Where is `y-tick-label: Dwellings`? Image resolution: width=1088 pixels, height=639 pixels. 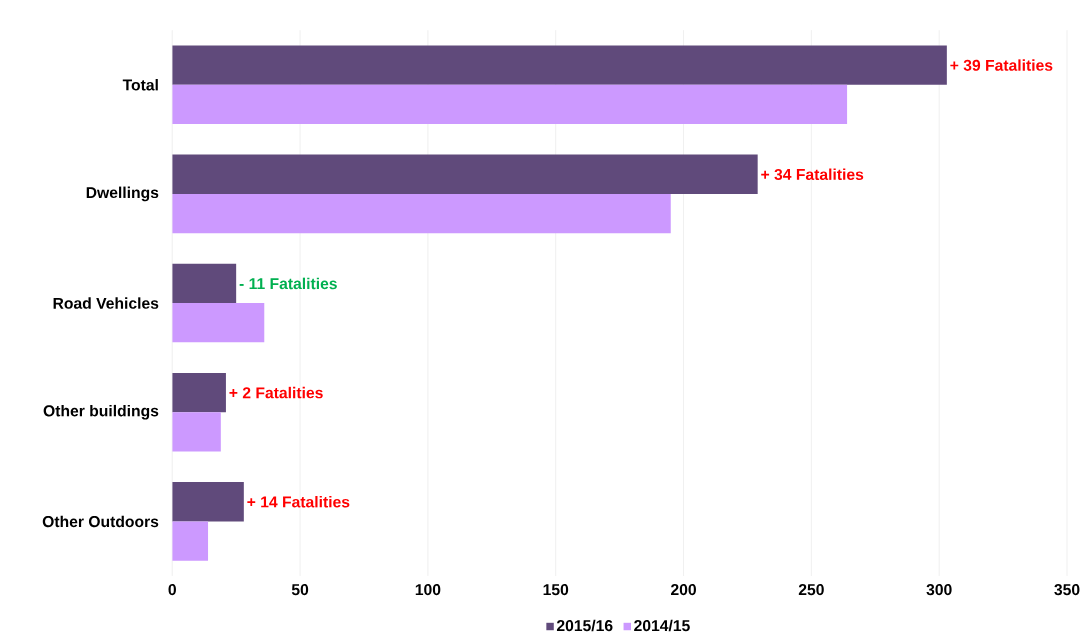
y-tick-label: Dwellings is located at coordinates (122, 194).